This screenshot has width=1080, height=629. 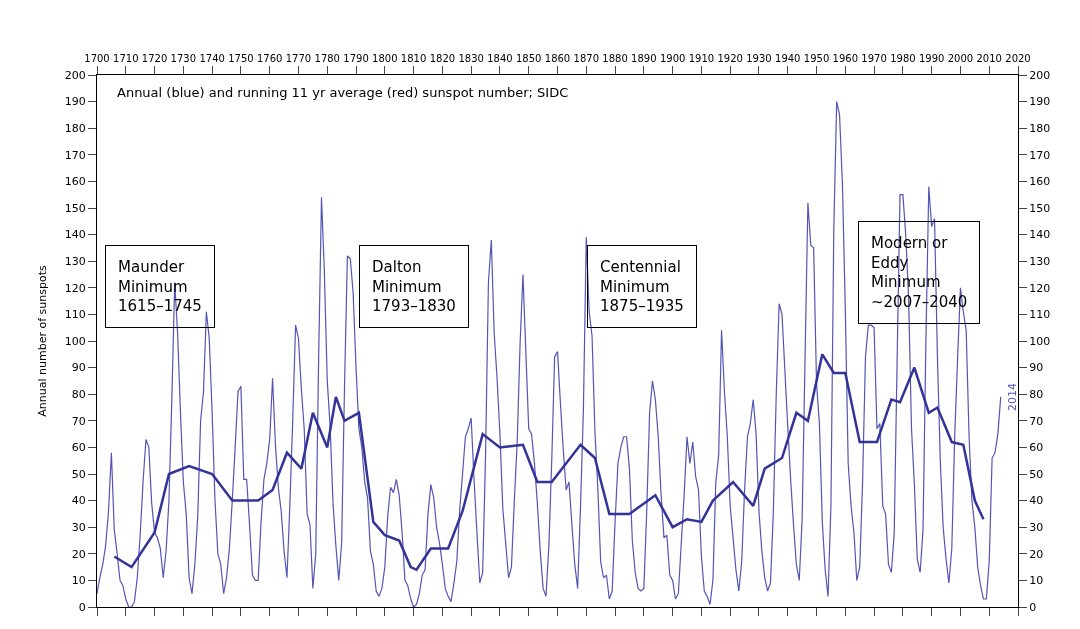 What do you see at coordinates (78, 528) in the screenshot?
I see `y-tick-label: 30` at bounding box center [78, 528].